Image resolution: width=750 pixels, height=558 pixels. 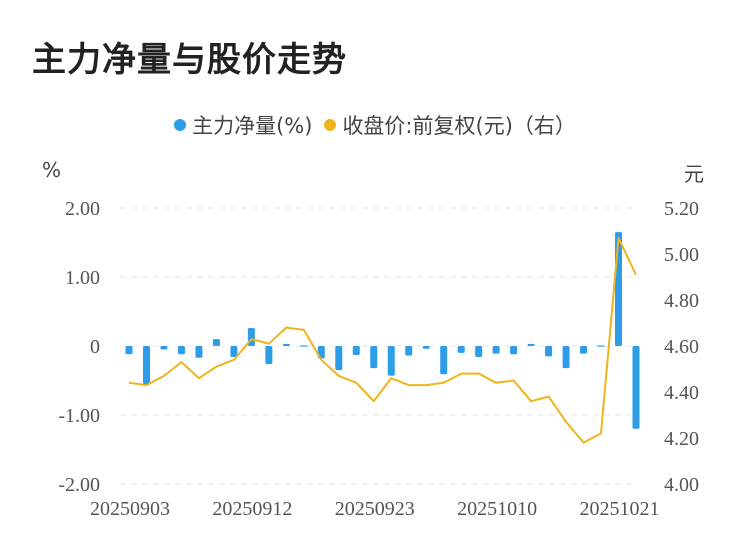 I want to click on chart-title: 主力净量与股价走势, so click(x=189, y=60).